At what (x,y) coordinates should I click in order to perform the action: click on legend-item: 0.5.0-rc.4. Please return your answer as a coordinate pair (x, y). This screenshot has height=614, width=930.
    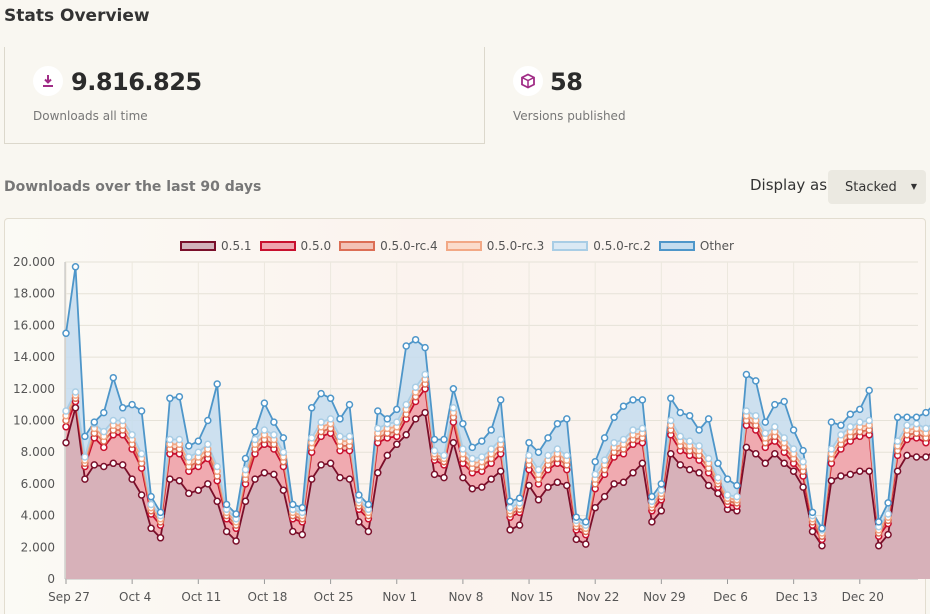
    Looking at the image, I should click on (388, 246).